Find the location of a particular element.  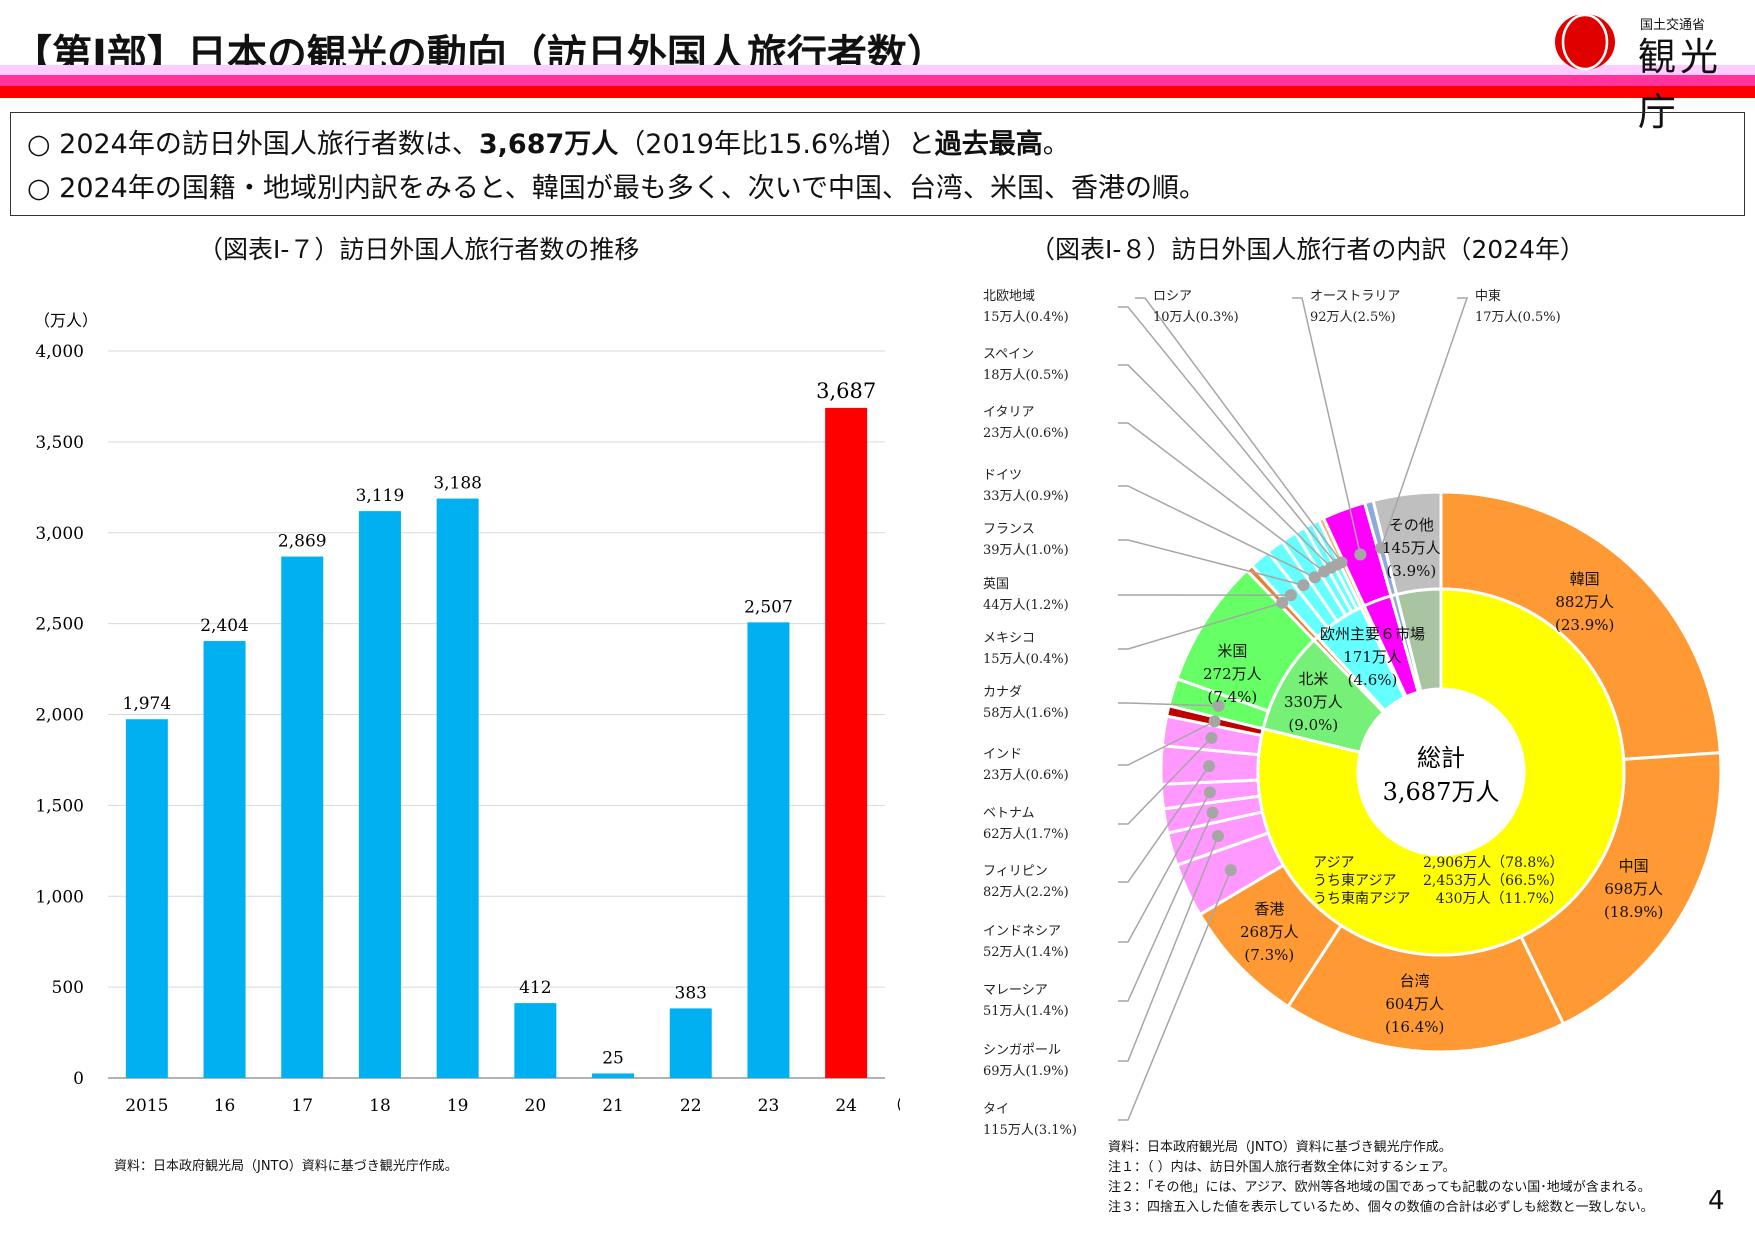

y-tick-label: 0 is located at coordinates (78, 1079).